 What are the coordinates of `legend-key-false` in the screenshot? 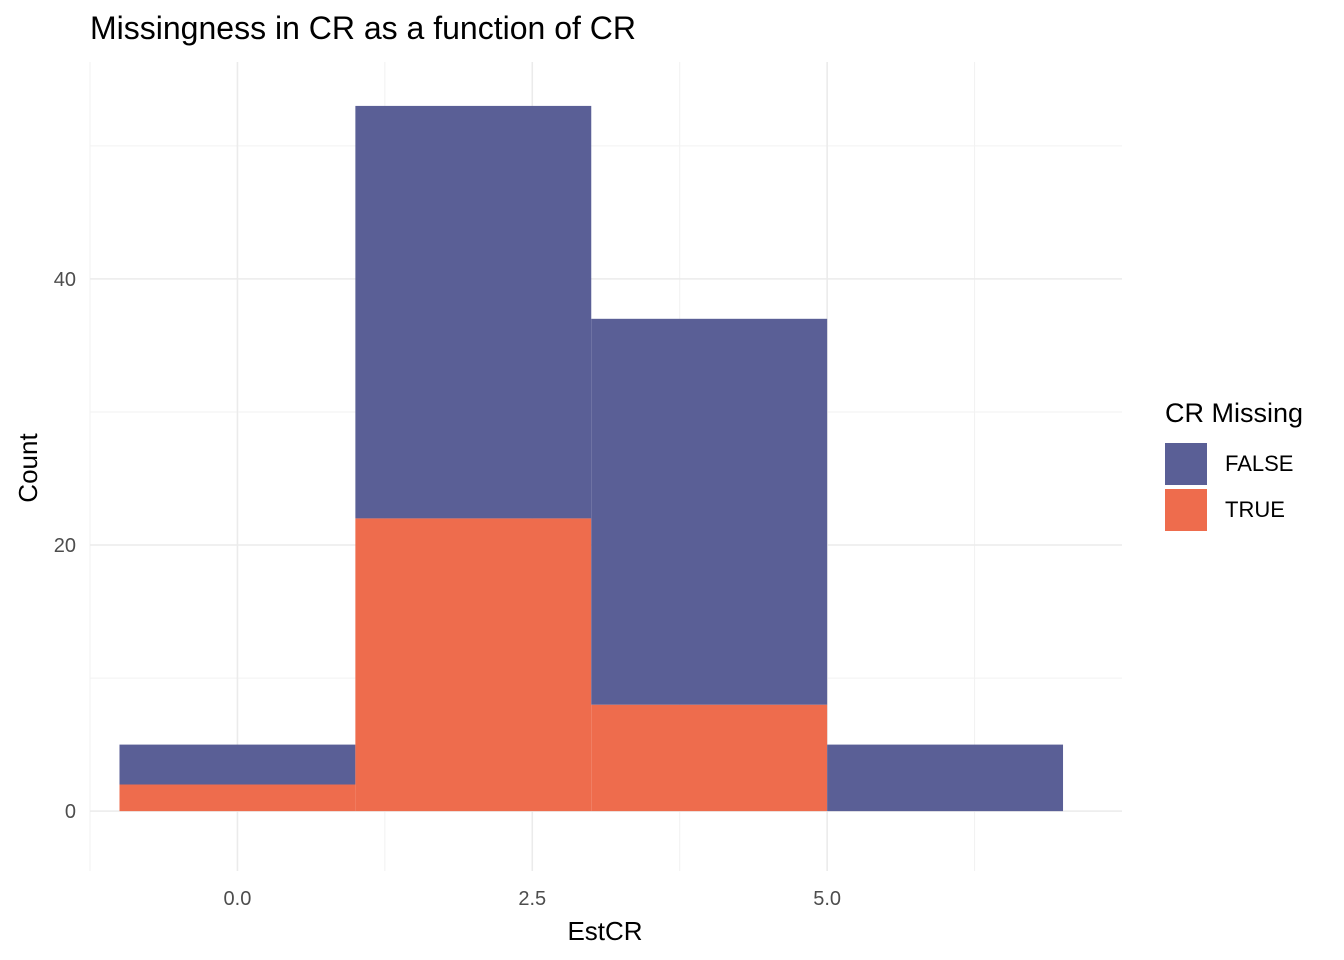 It's located at (1186, 464).